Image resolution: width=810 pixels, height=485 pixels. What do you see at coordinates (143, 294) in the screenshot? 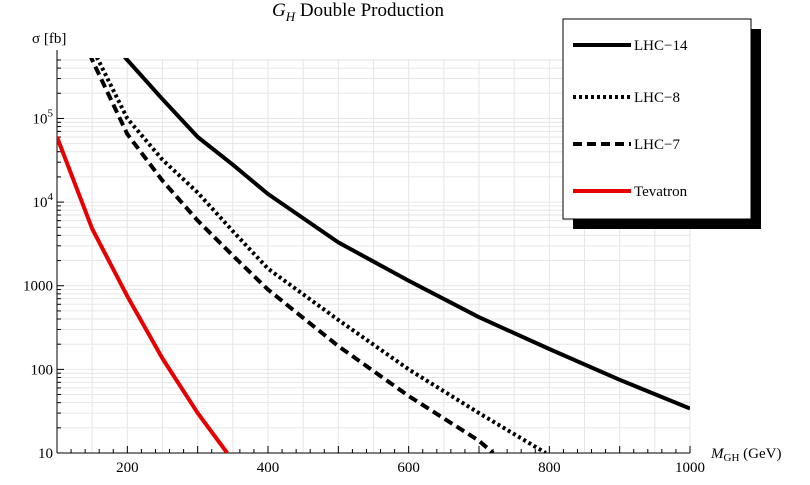
I see `series-line-tevatron` at bounding box center [143, 294].